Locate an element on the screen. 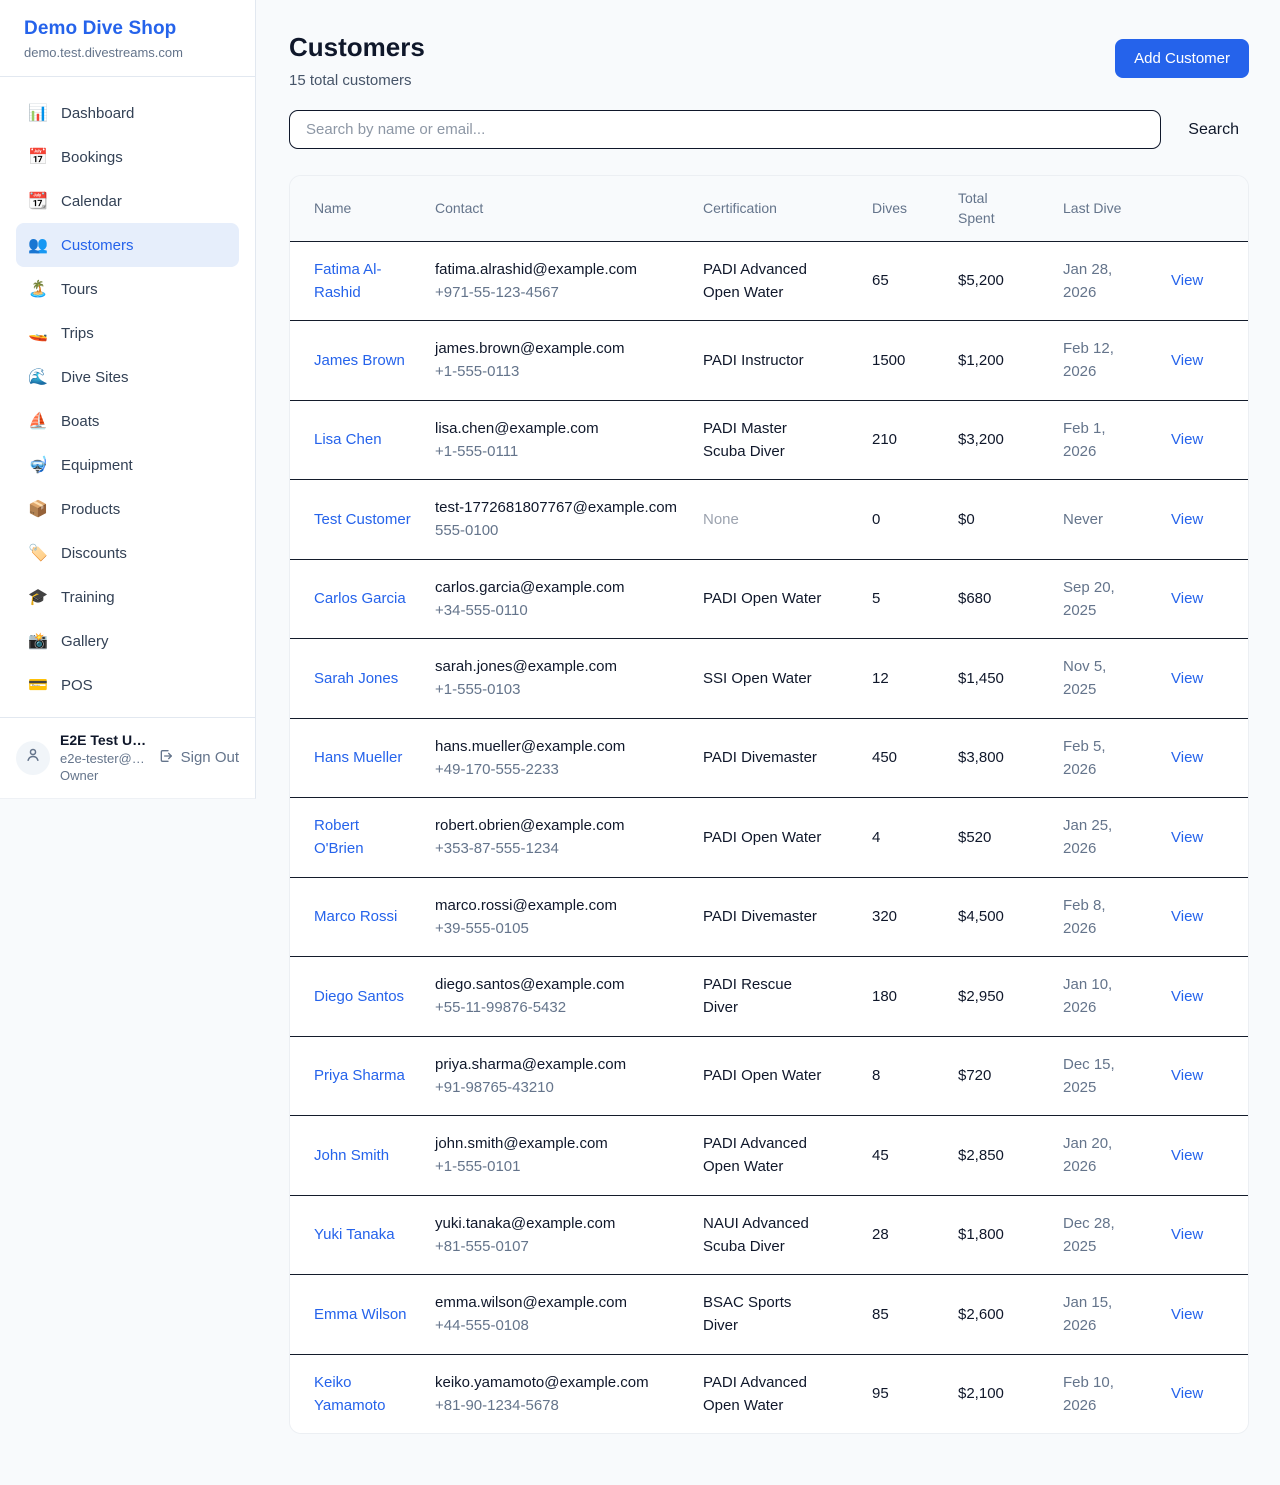 This screenshot has width=1280, height=1485. person-icon is located at coordinates (33, 757).